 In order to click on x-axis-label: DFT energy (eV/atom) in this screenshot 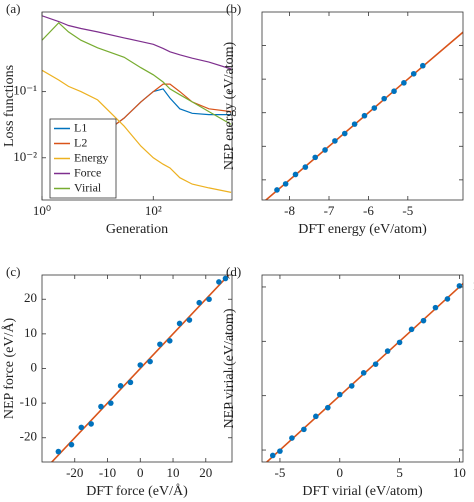, I will do `click(362, 229)`.